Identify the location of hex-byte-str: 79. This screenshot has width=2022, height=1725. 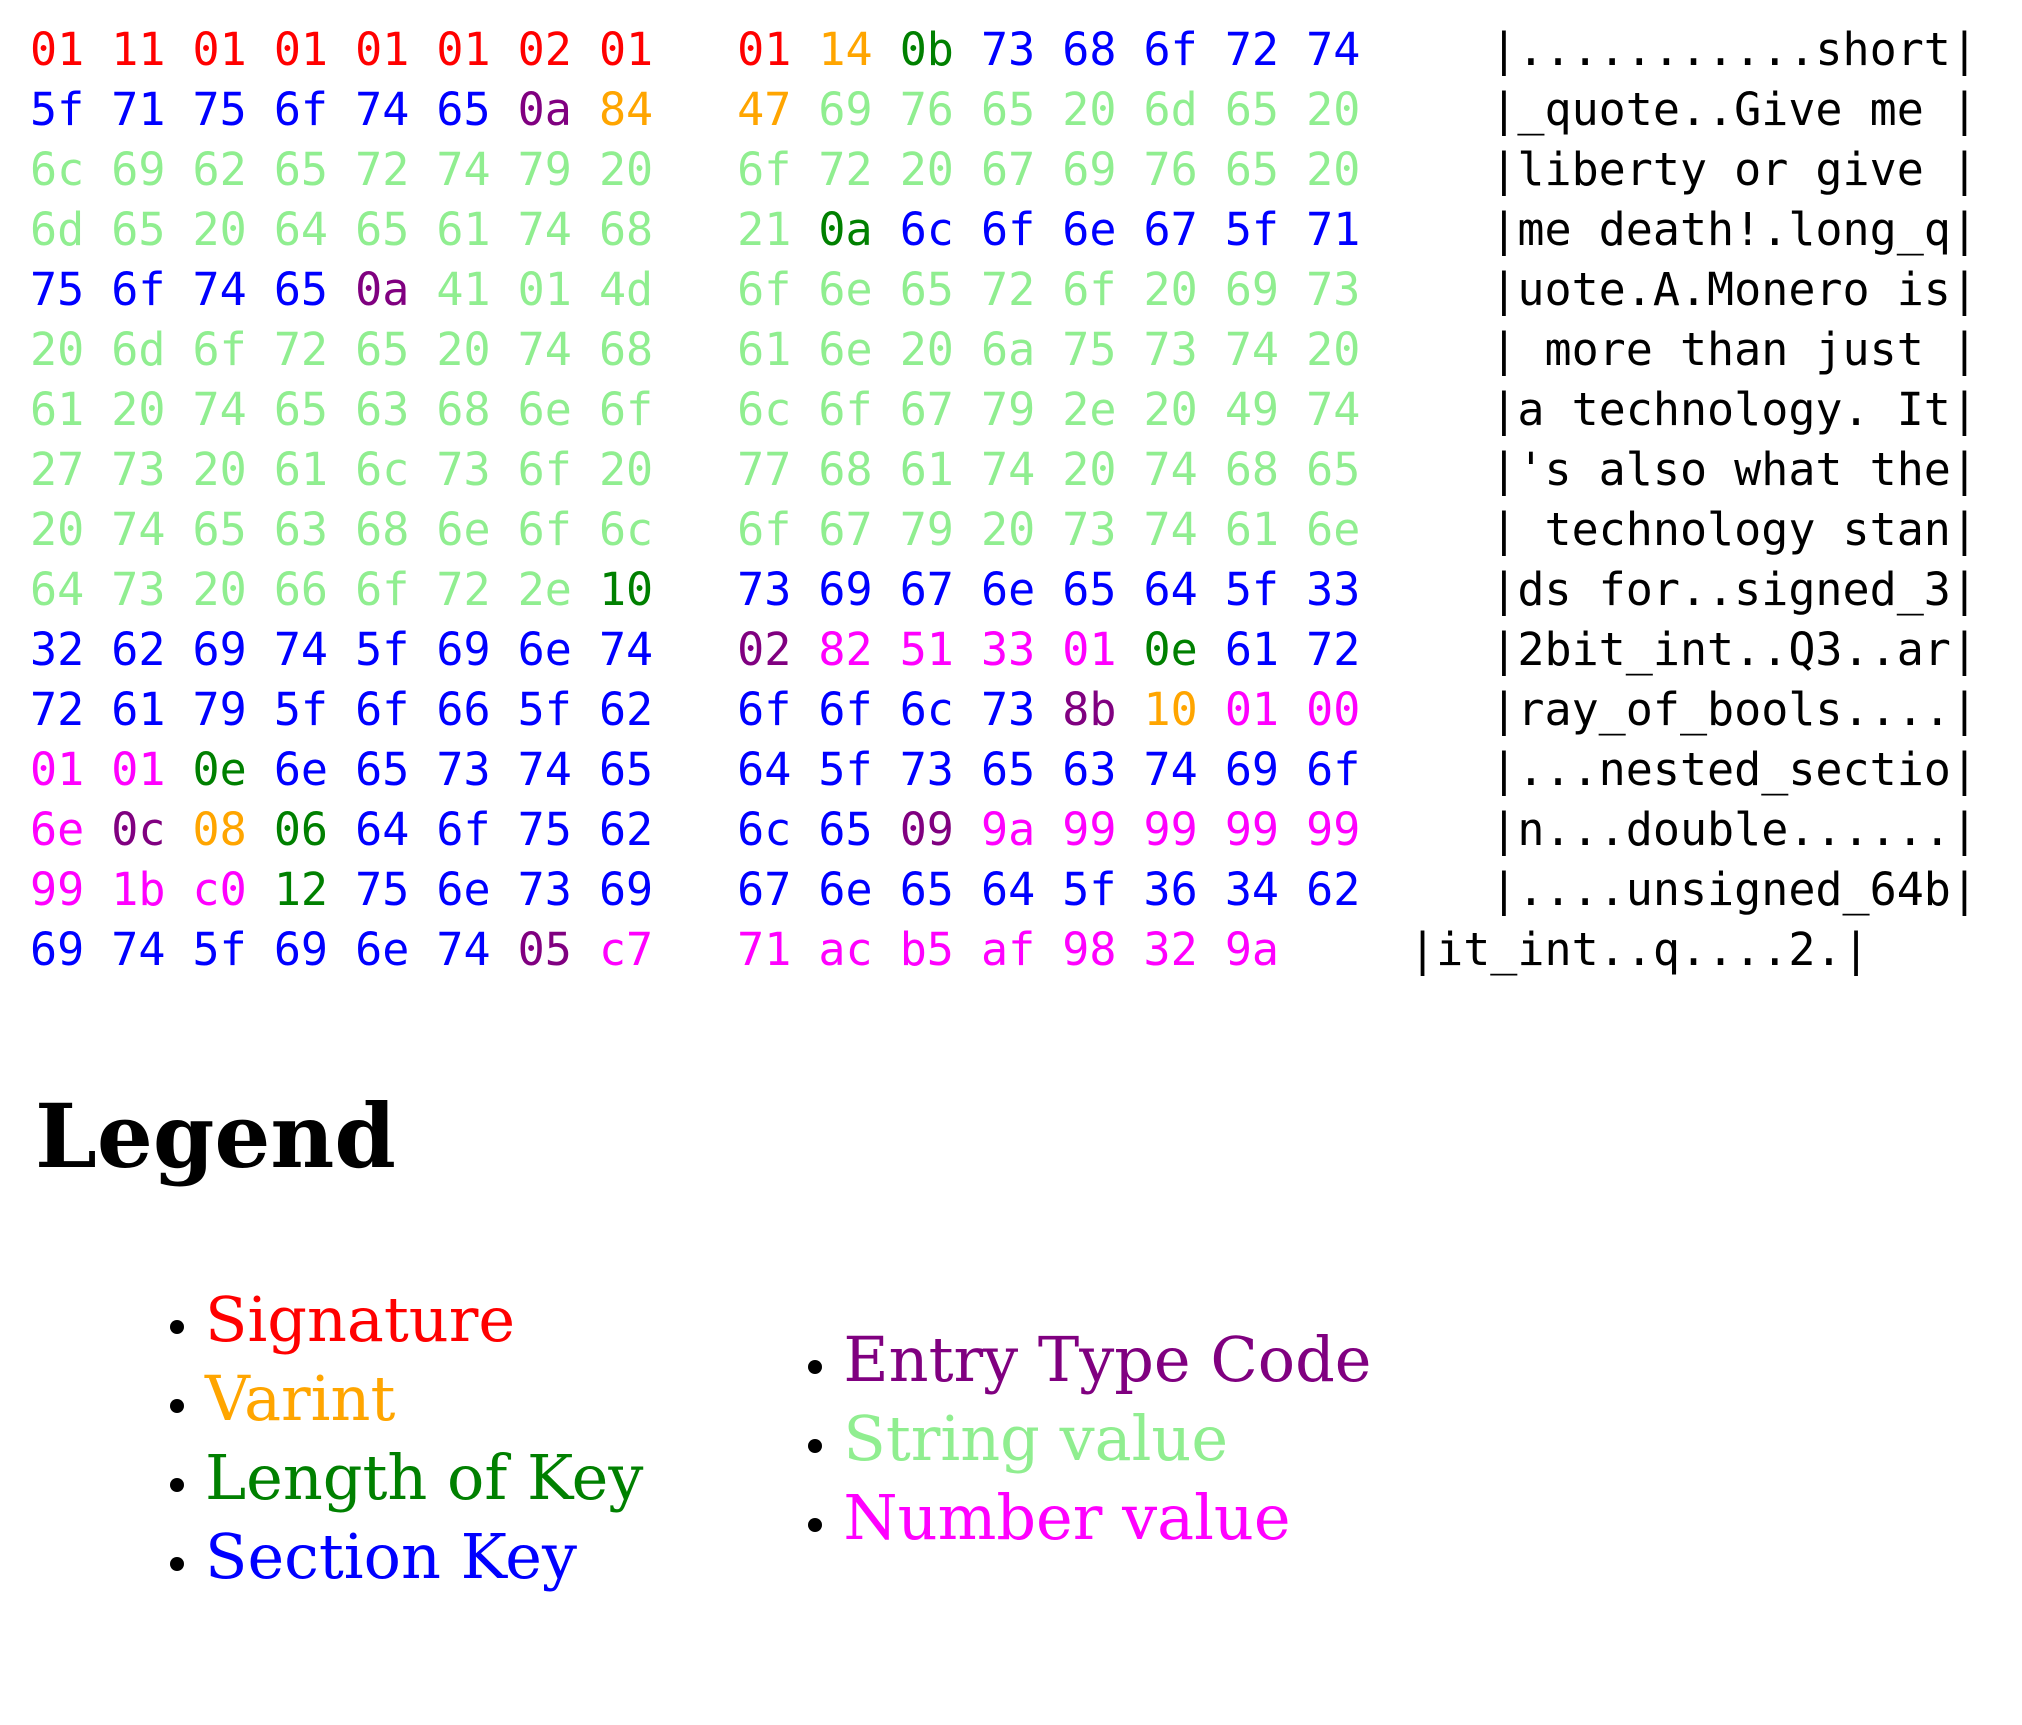
(913, 529).